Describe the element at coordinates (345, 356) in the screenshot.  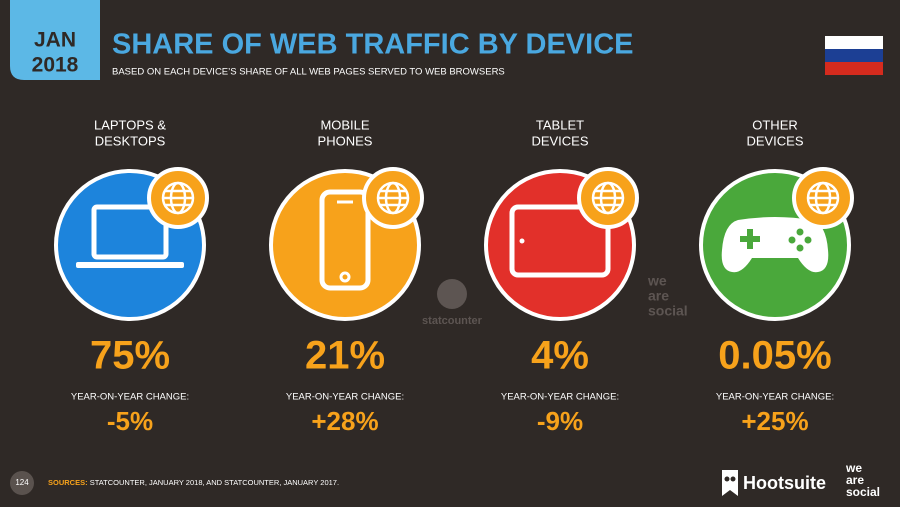
I see `device-share: 21%` at that location.